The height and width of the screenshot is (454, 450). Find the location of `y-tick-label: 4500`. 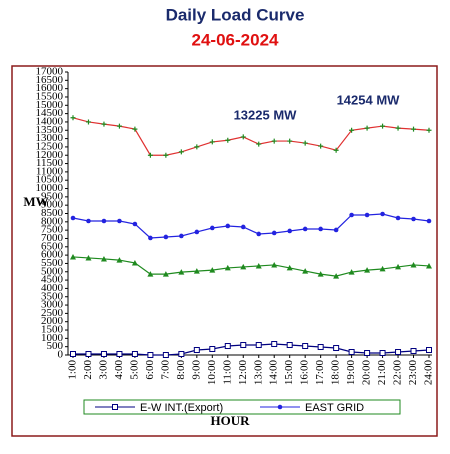

y-tick-label: 4500 is located at coordinates (52, 280).